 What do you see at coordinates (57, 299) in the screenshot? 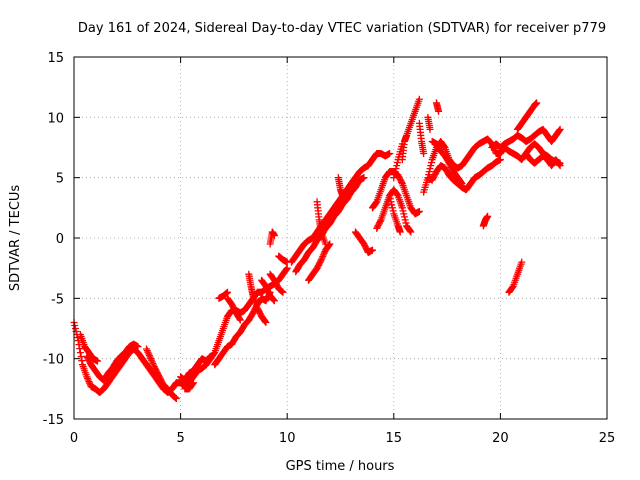
I see `y-tick-label: -5` at bounding box center [57, 299].